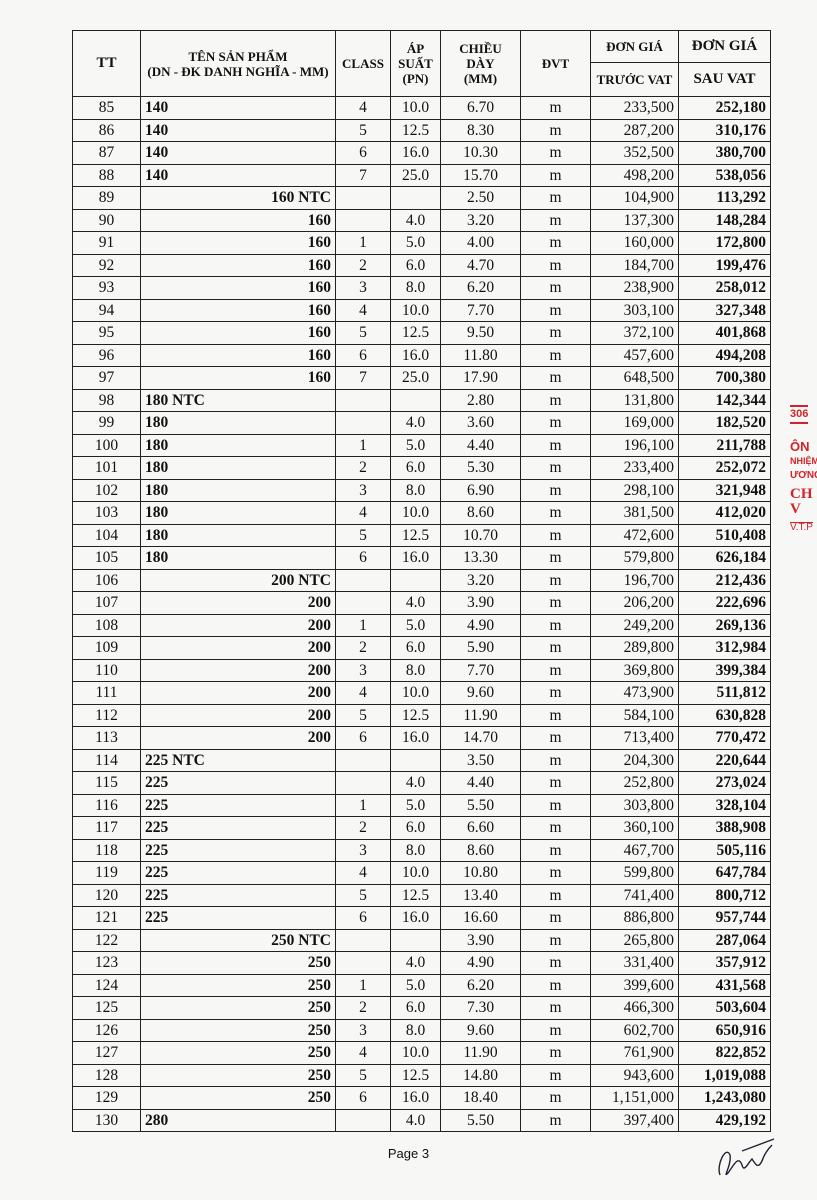  I want to click on row-class: 6, so click(363, 1098).